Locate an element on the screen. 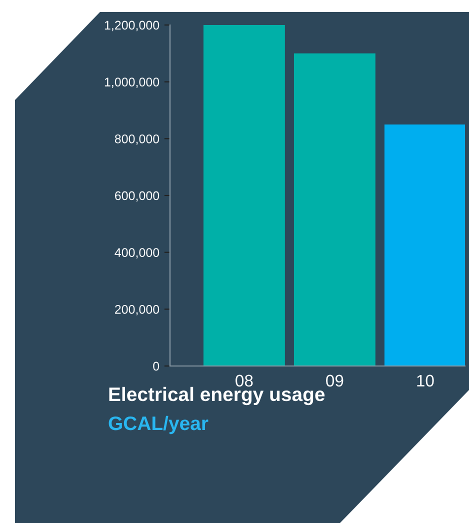  x-tick-label: 09 is located at coordinates (335, 380).